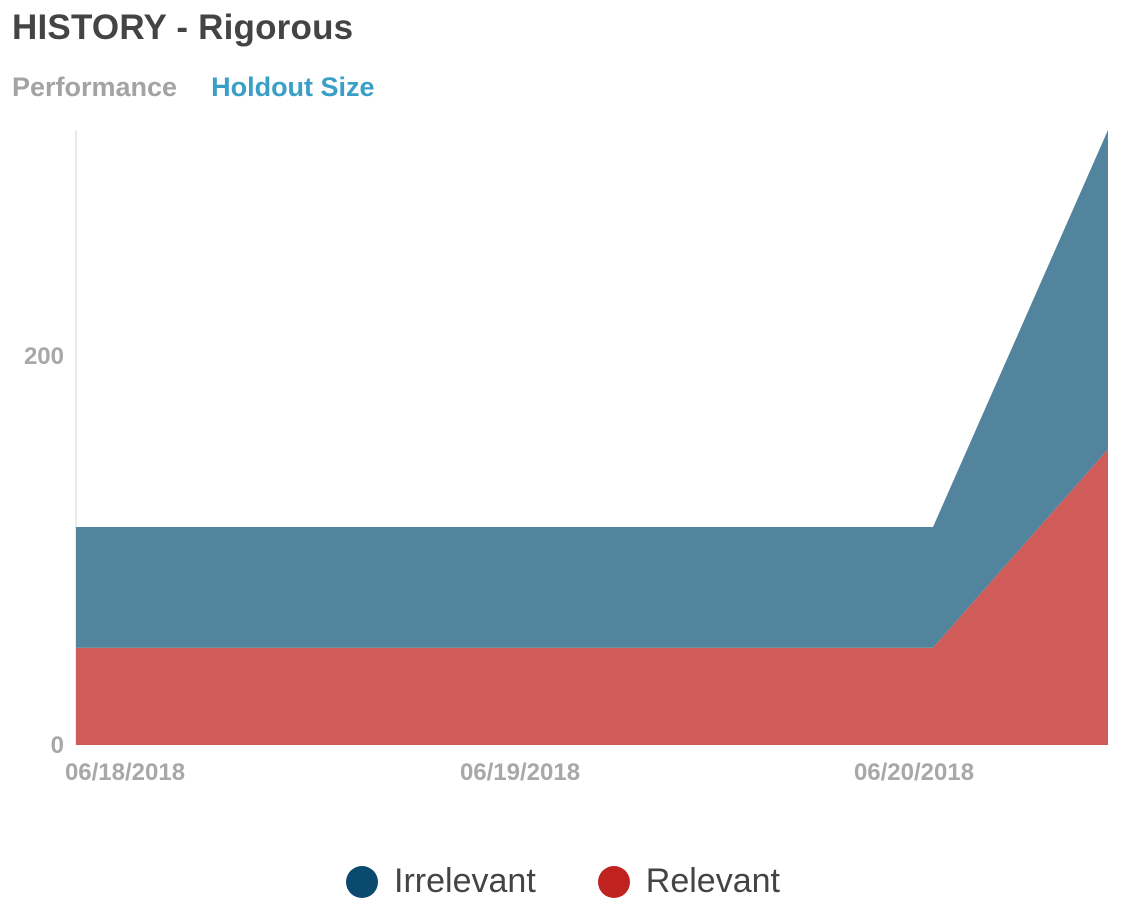  I want to click on legend-swatch-irrelevant, so click(362, 881).